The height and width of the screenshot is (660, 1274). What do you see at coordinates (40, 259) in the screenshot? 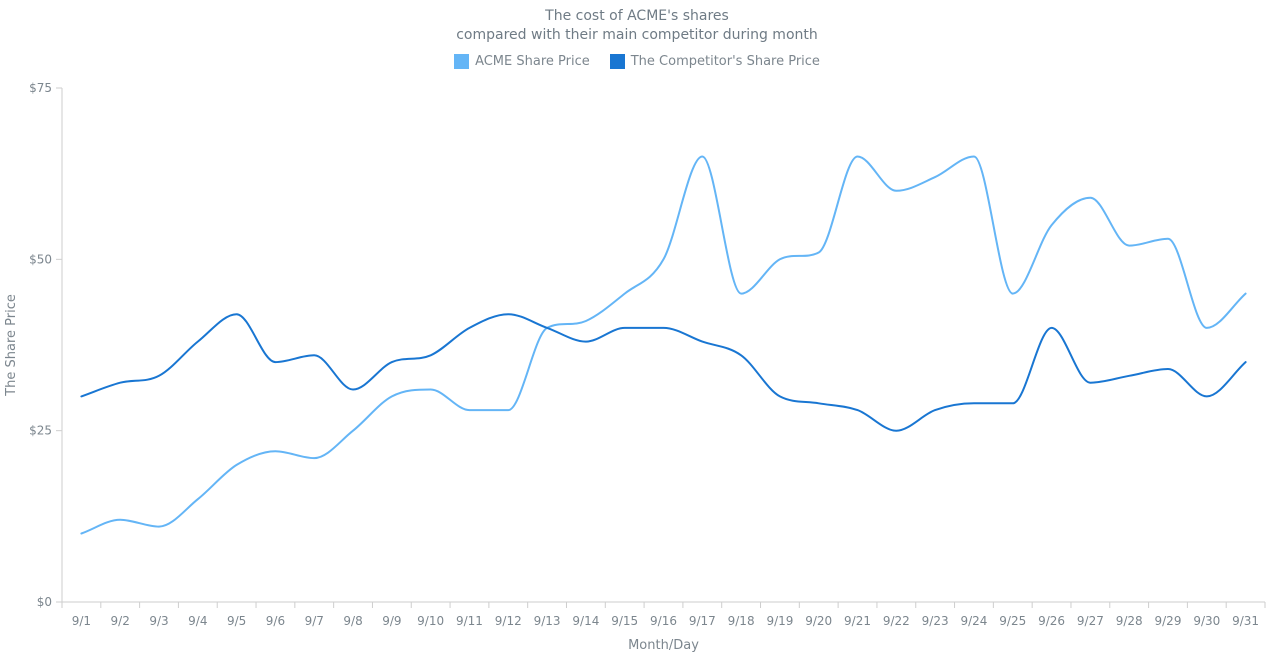
I see `y-tick-label: $50` at bounding box center [40, 259].